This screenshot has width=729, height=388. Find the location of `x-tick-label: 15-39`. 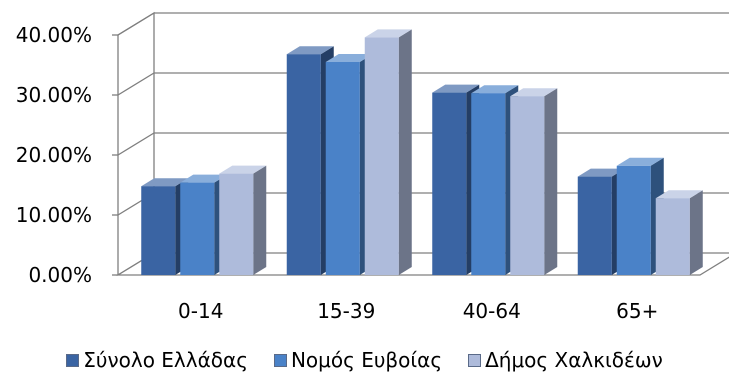

x-tick-label: 15-39 is located at coordinates (346, 311).